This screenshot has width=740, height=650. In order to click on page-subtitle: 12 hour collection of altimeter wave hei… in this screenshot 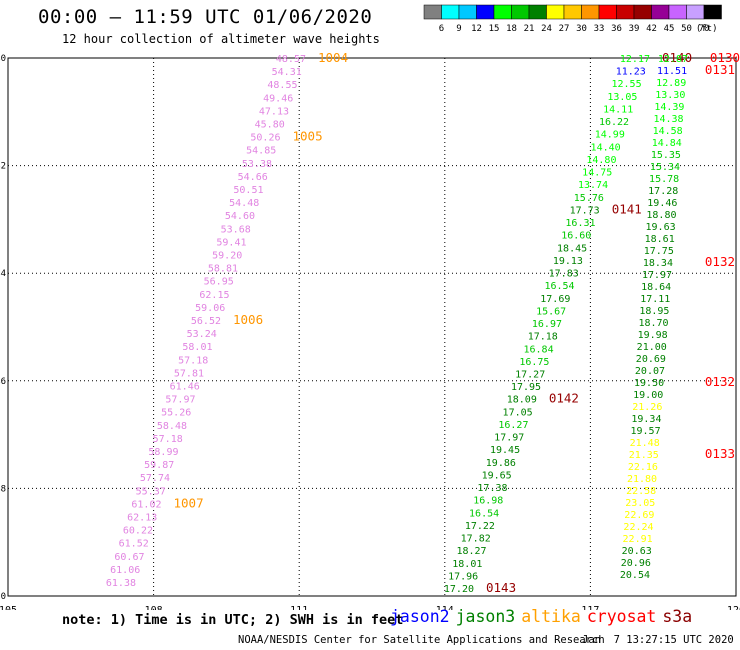, I will do `click(221, 39)`.